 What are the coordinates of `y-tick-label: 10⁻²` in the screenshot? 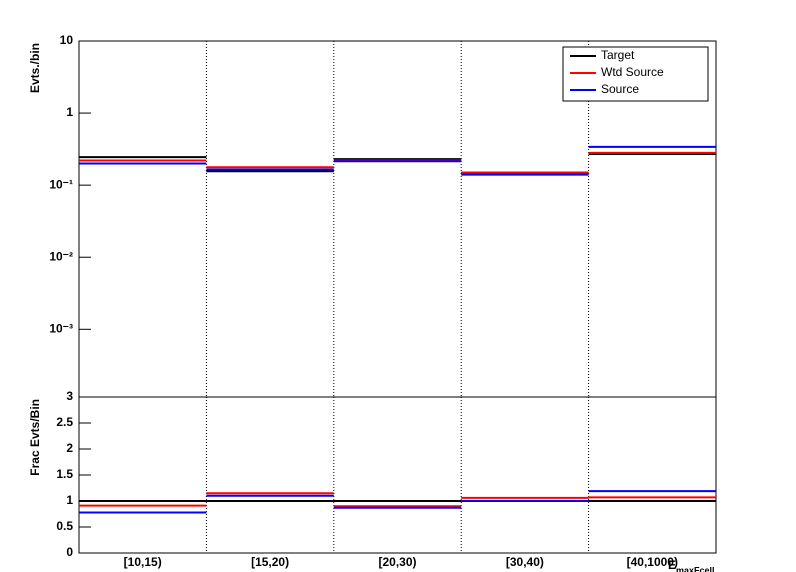 It's located at (61, 256).